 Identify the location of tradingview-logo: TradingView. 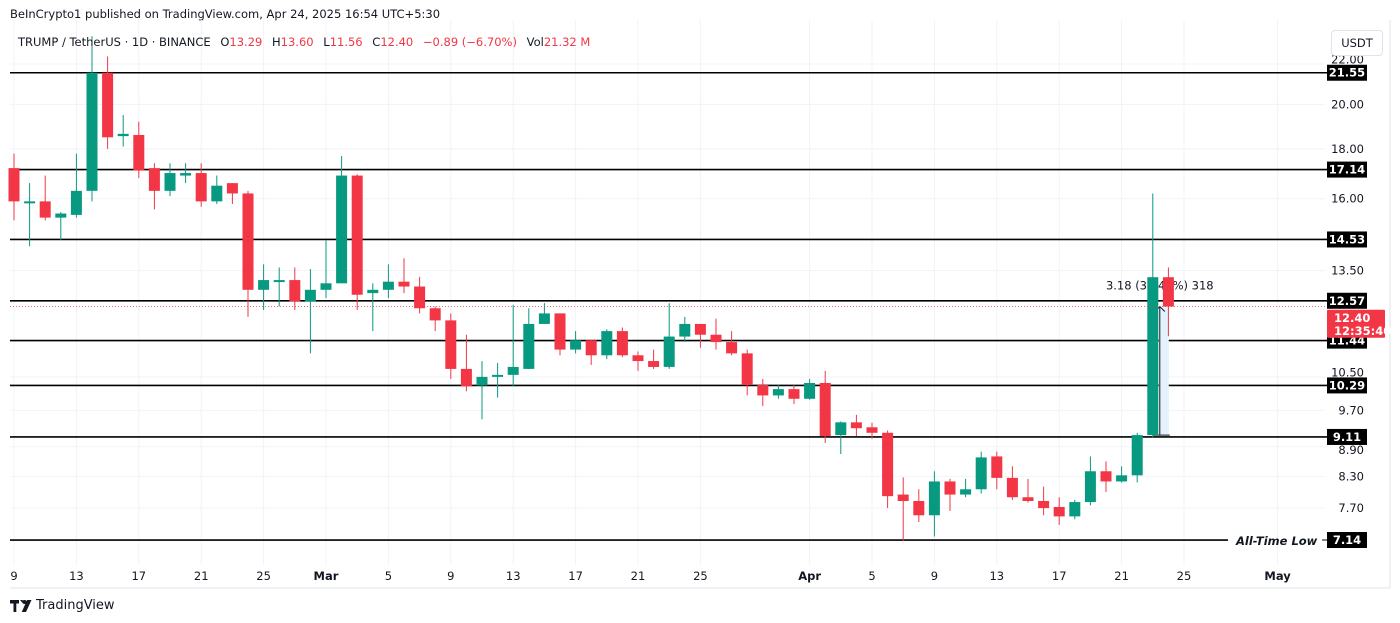
(62, 605).